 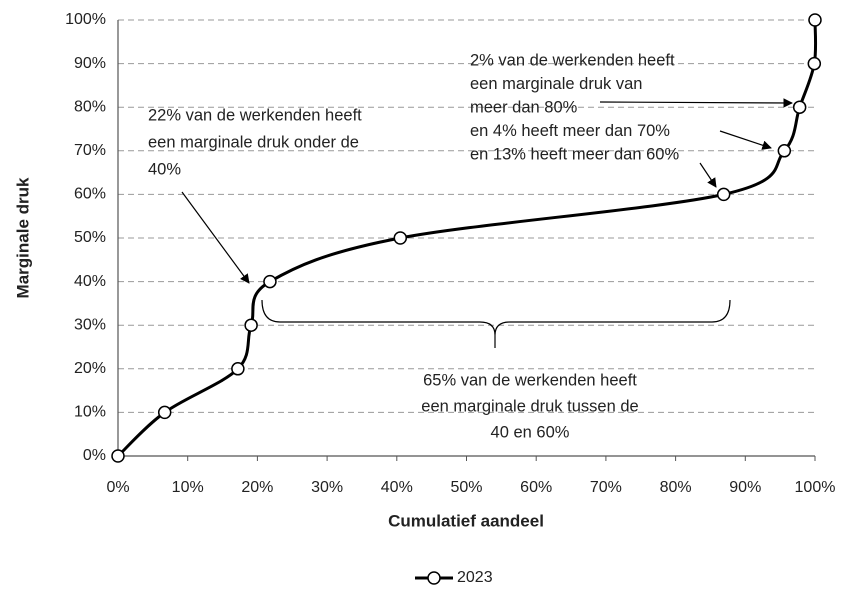 I want to click on x-tick-label: 70%, so click(x=606, y=487).